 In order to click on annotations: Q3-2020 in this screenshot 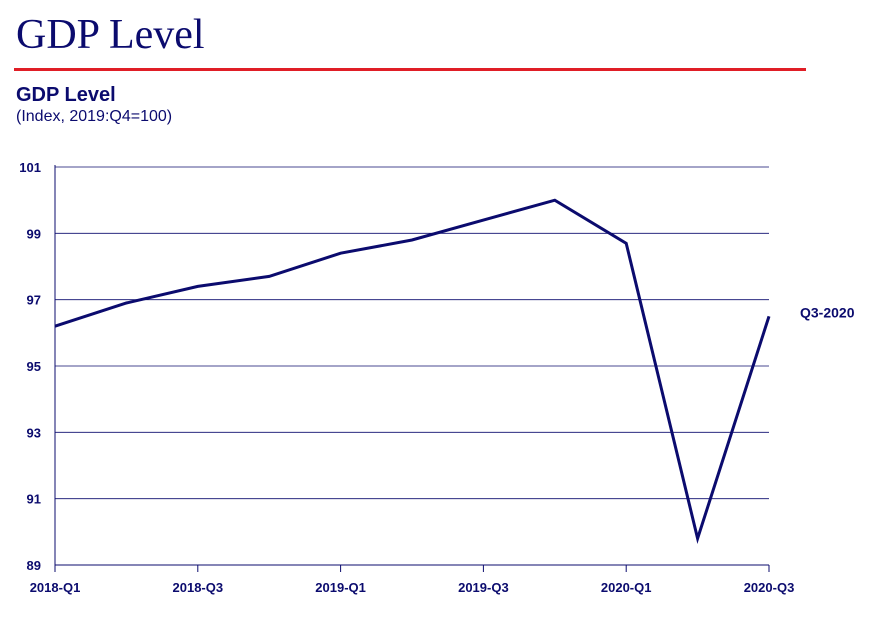, I will do `click(827, 312)`.